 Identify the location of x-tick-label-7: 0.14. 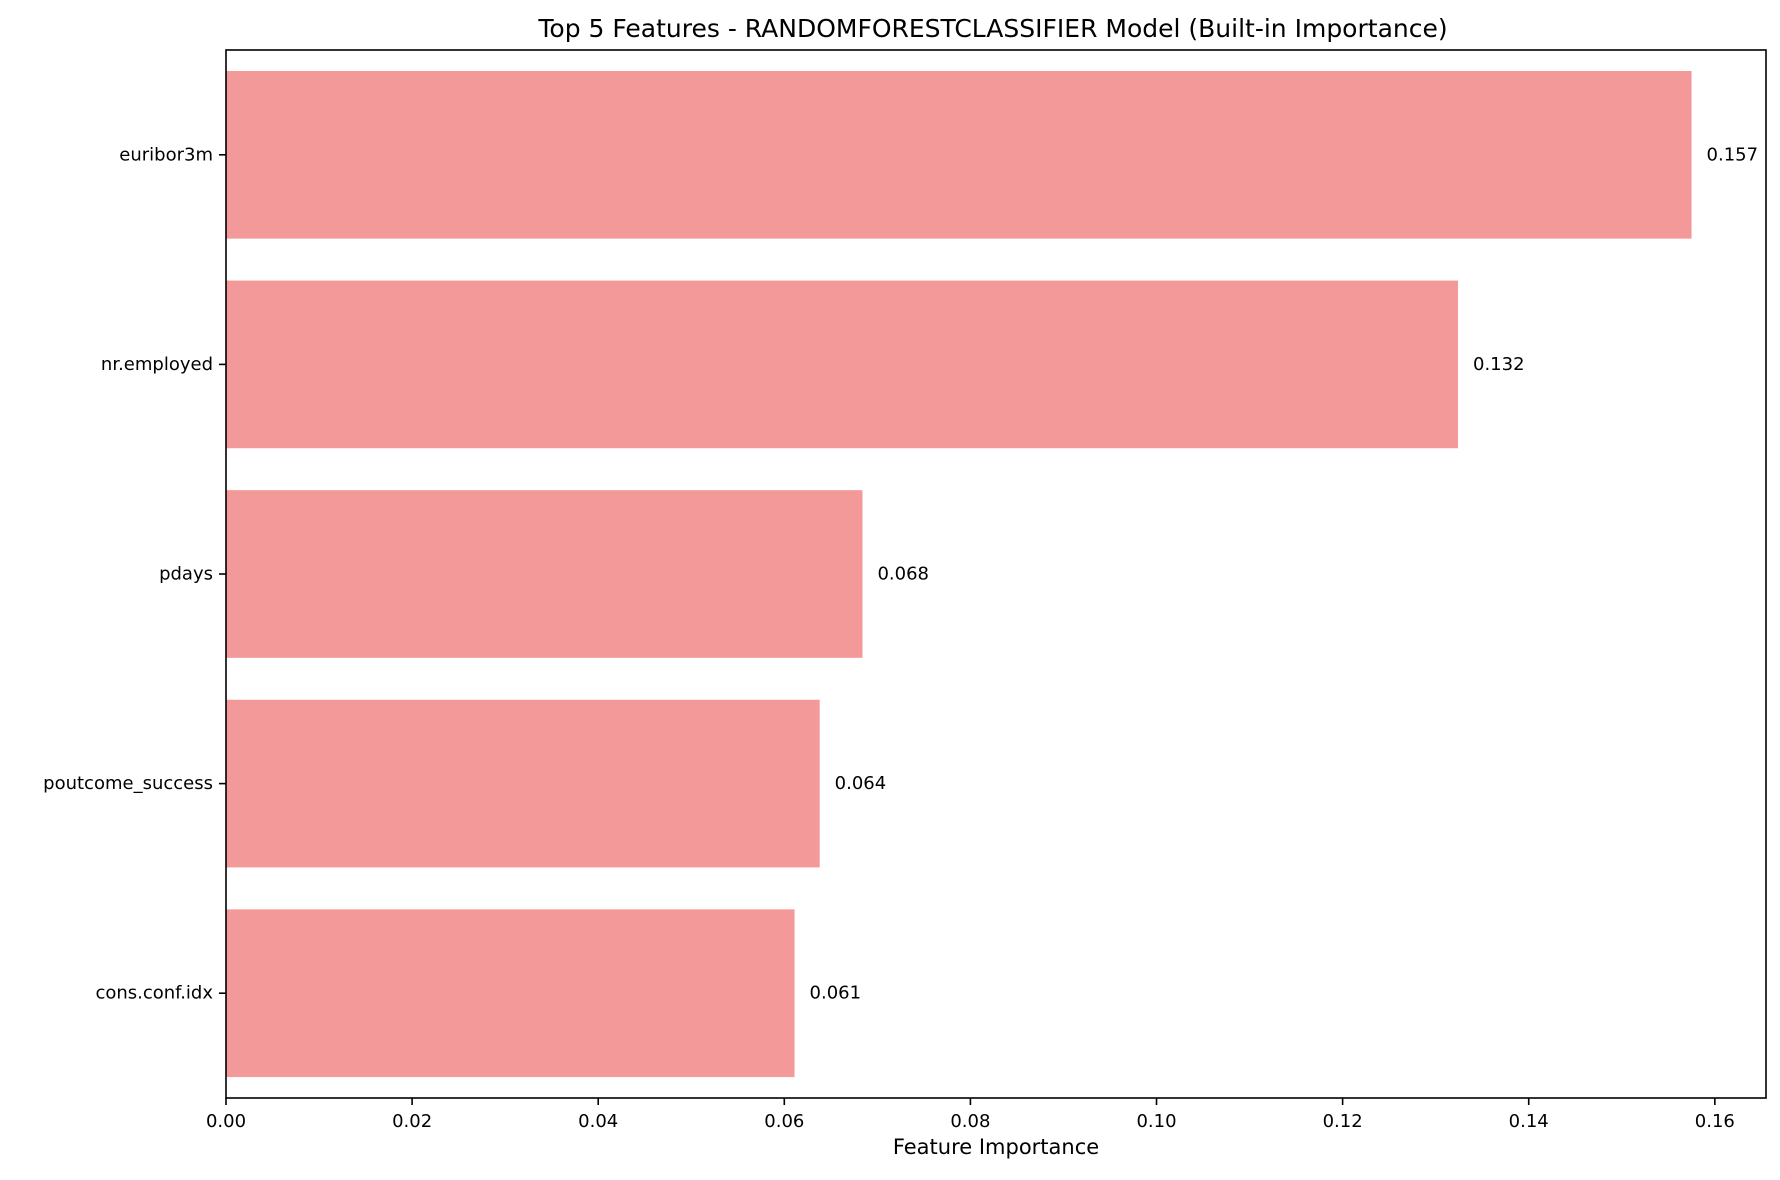
(1529, 1121).